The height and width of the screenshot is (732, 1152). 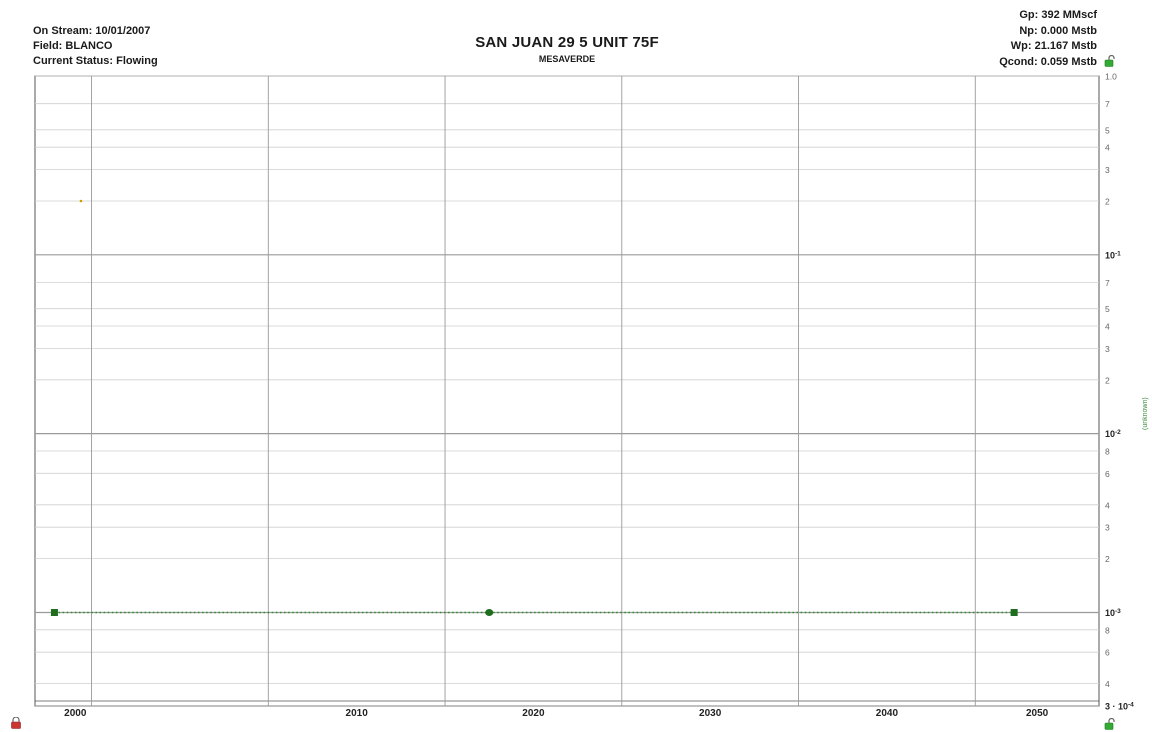 What do you see at coordinates (1113, 255) in the screenshot?
I see `y-tick-label: 10⁻¹` at bounding box center [1113, 255].